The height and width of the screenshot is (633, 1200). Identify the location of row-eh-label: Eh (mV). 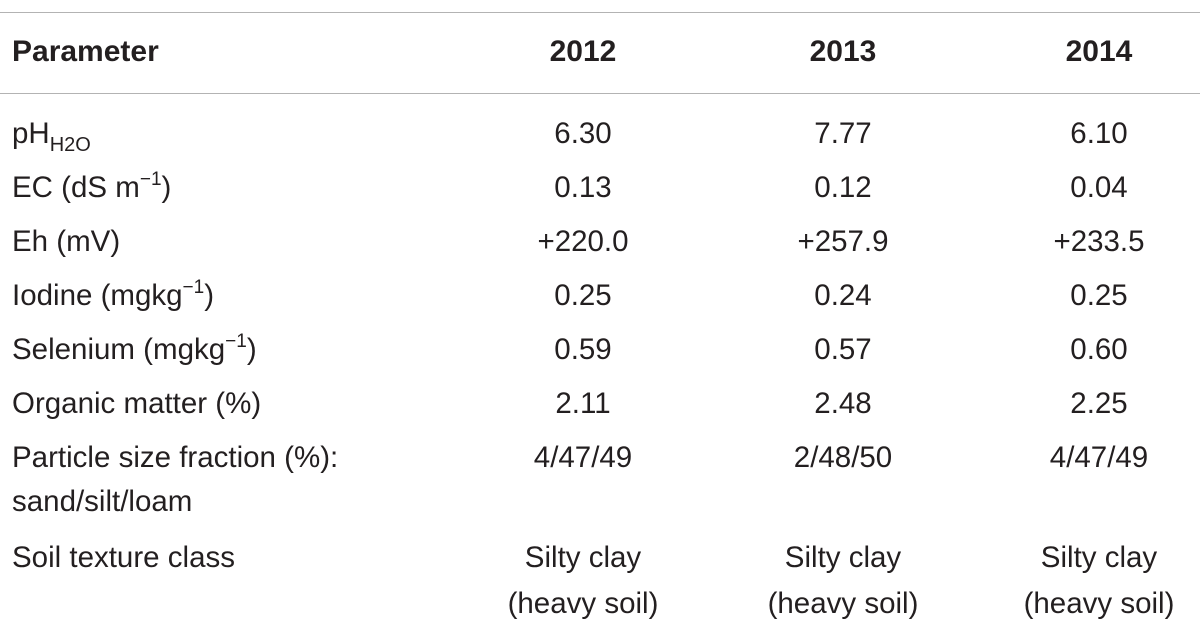
(66, 241).